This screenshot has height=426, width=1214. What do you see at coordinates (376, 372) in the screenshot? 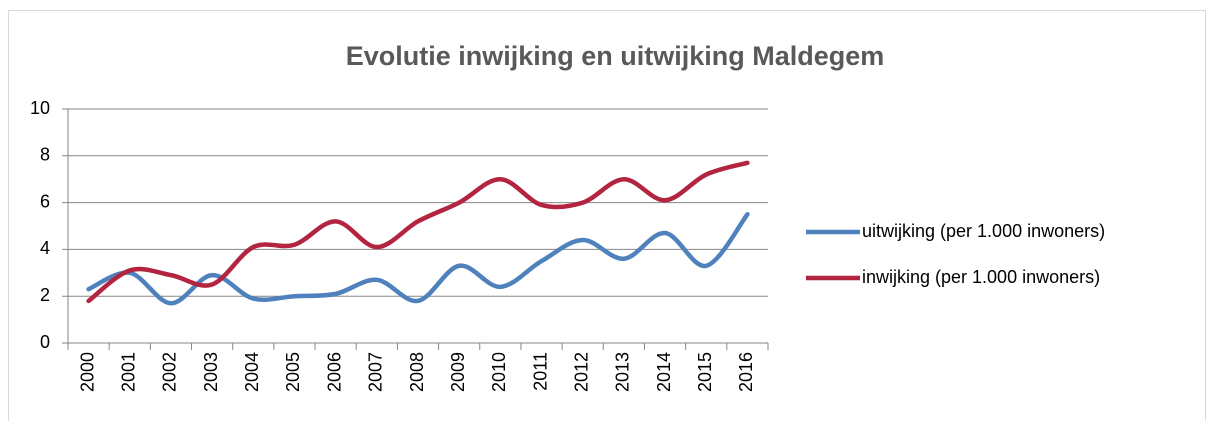
I see `x-tick-label: 2007` at bounding box center [376, 372].